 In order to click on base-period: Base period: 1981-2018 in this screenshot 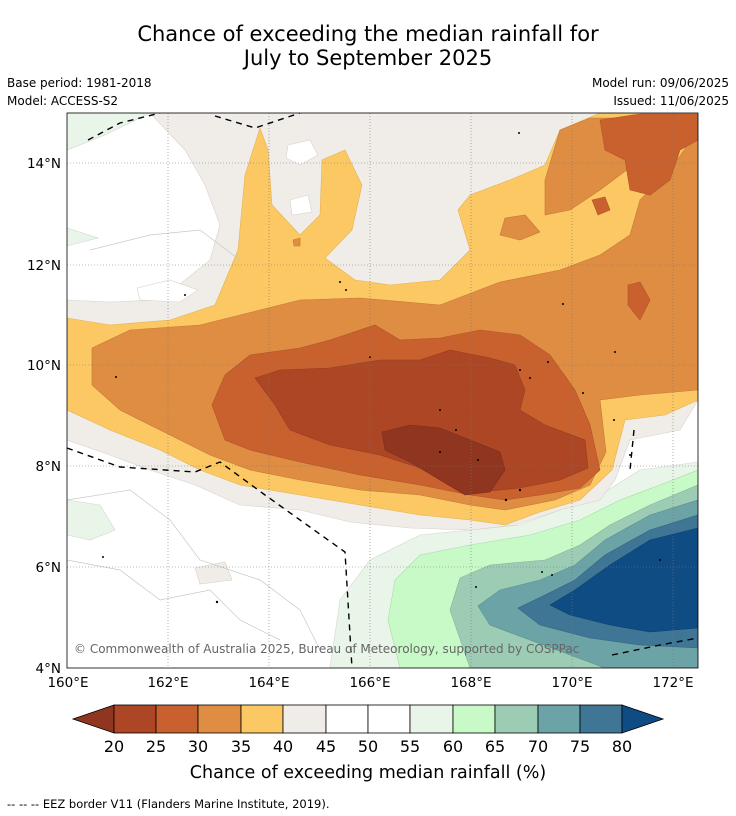, I will do `click(79, 83)`.